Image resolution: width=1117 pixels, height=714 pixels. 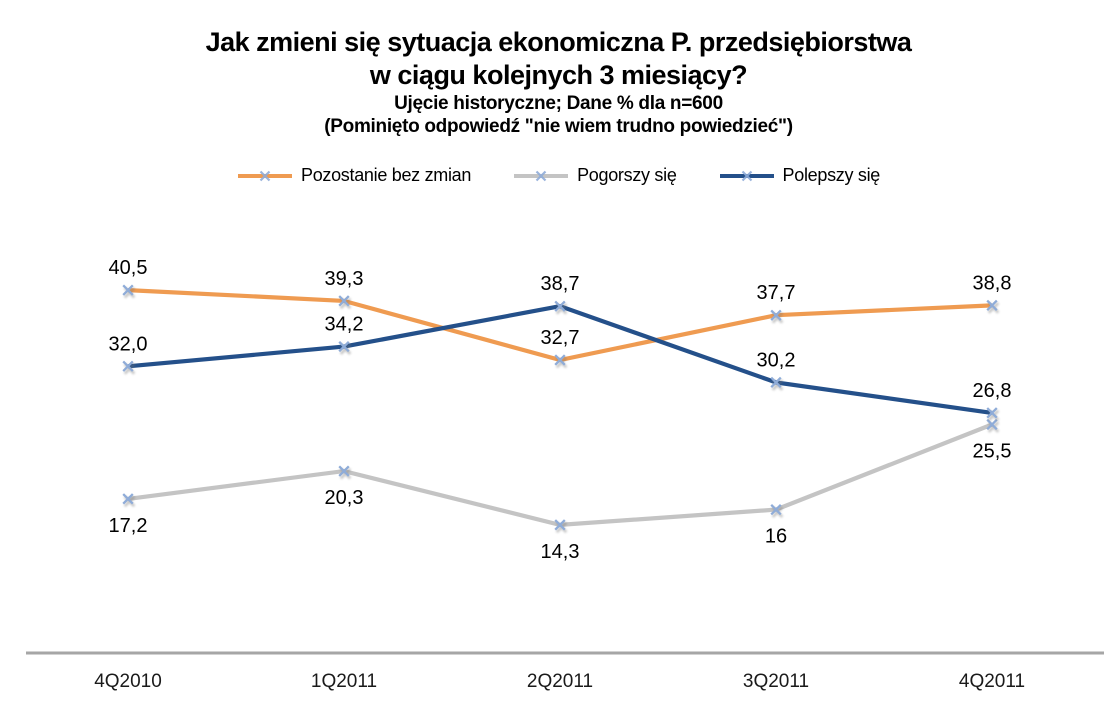 I want to click on svg-text: 17,2, so click(x=128, y=526).